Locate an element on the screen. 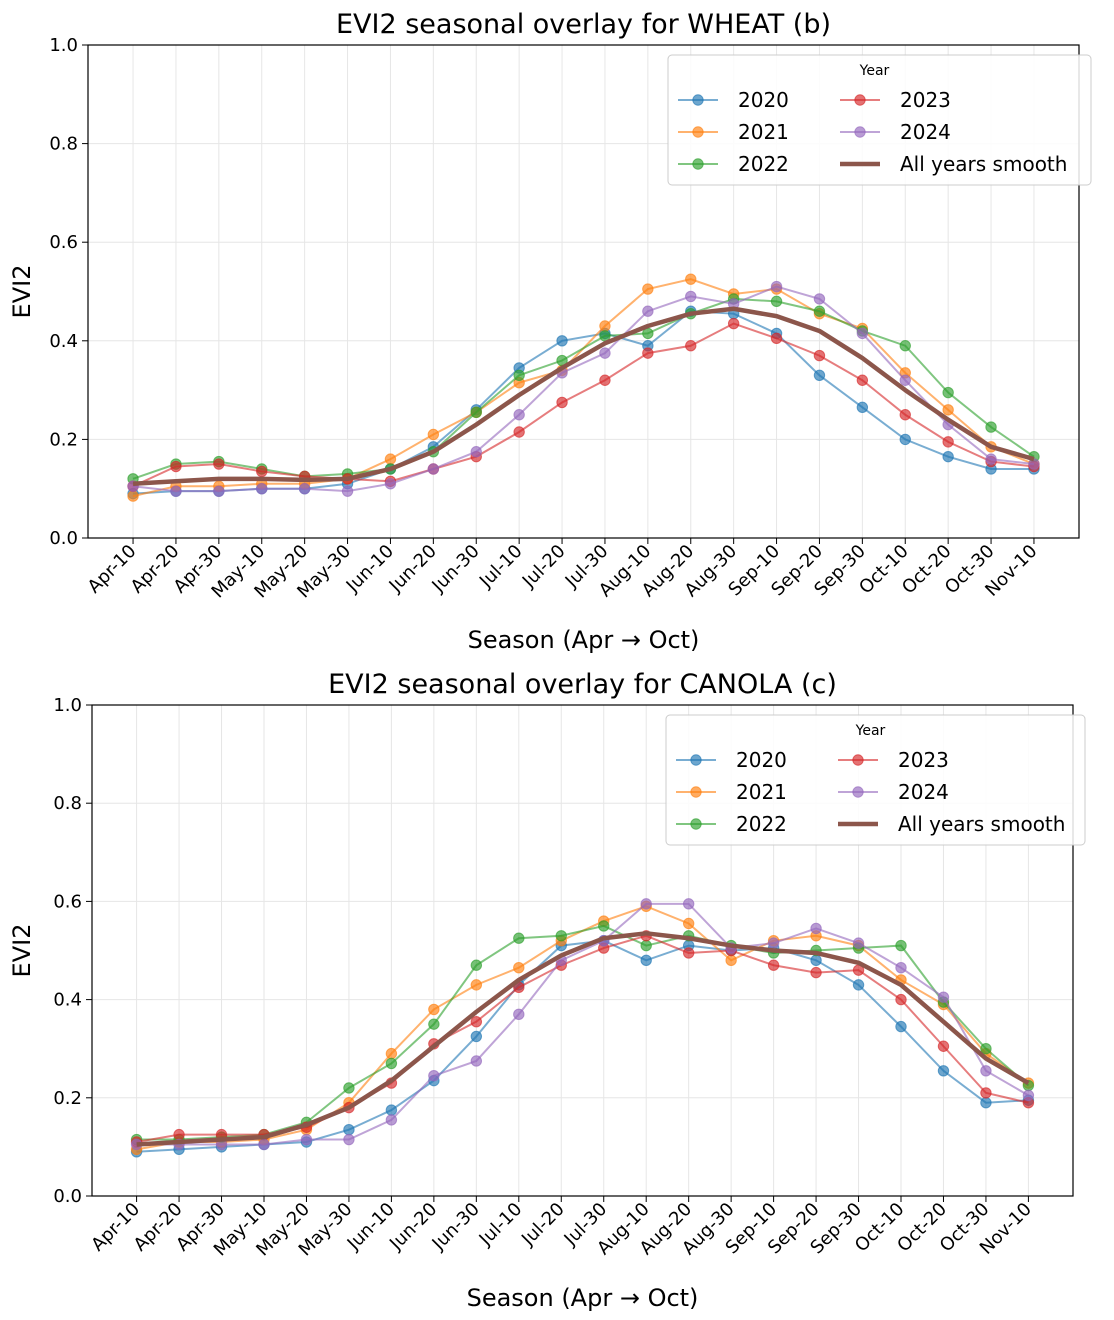  legend-label: 2021 is located at coordinates (763, 132).